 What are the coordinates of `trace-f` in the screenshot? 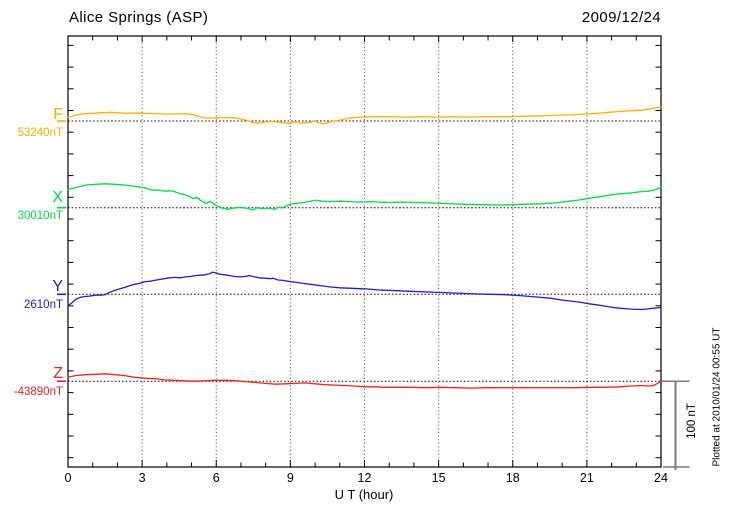 It's located at (364, 115).